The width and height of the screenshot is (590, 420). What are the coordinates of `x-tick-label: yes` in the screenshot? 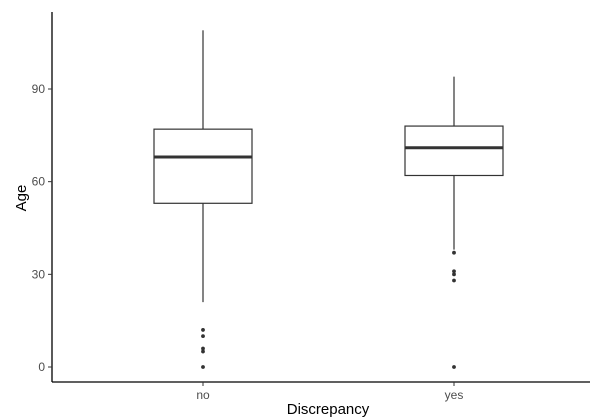 It's located at (454, 395).